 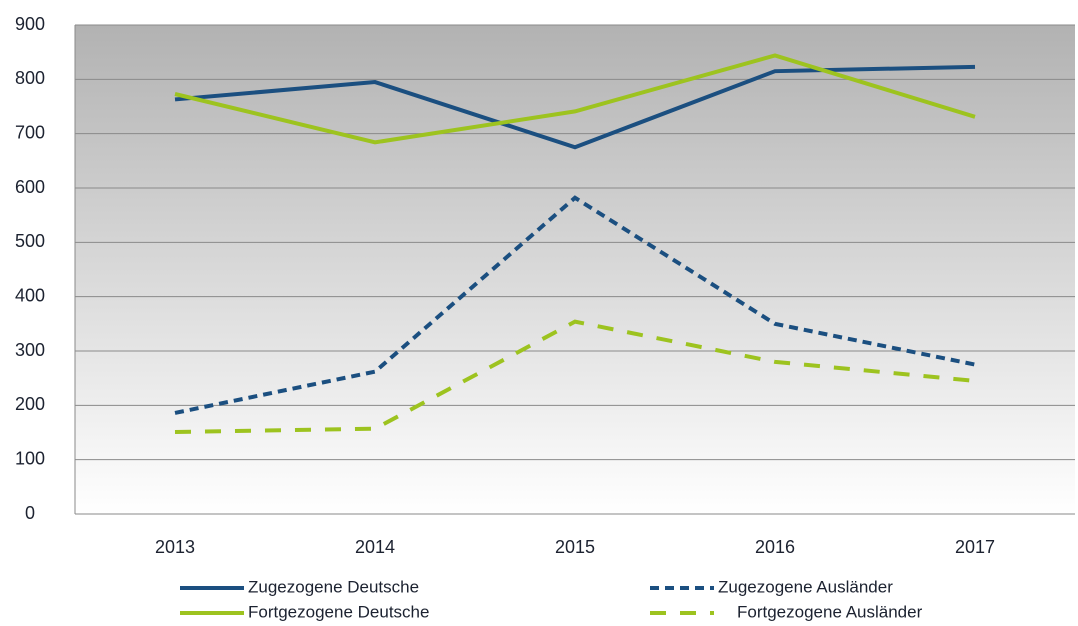 I want to click on y-tick-label: 900, so click(x=30, y=24).